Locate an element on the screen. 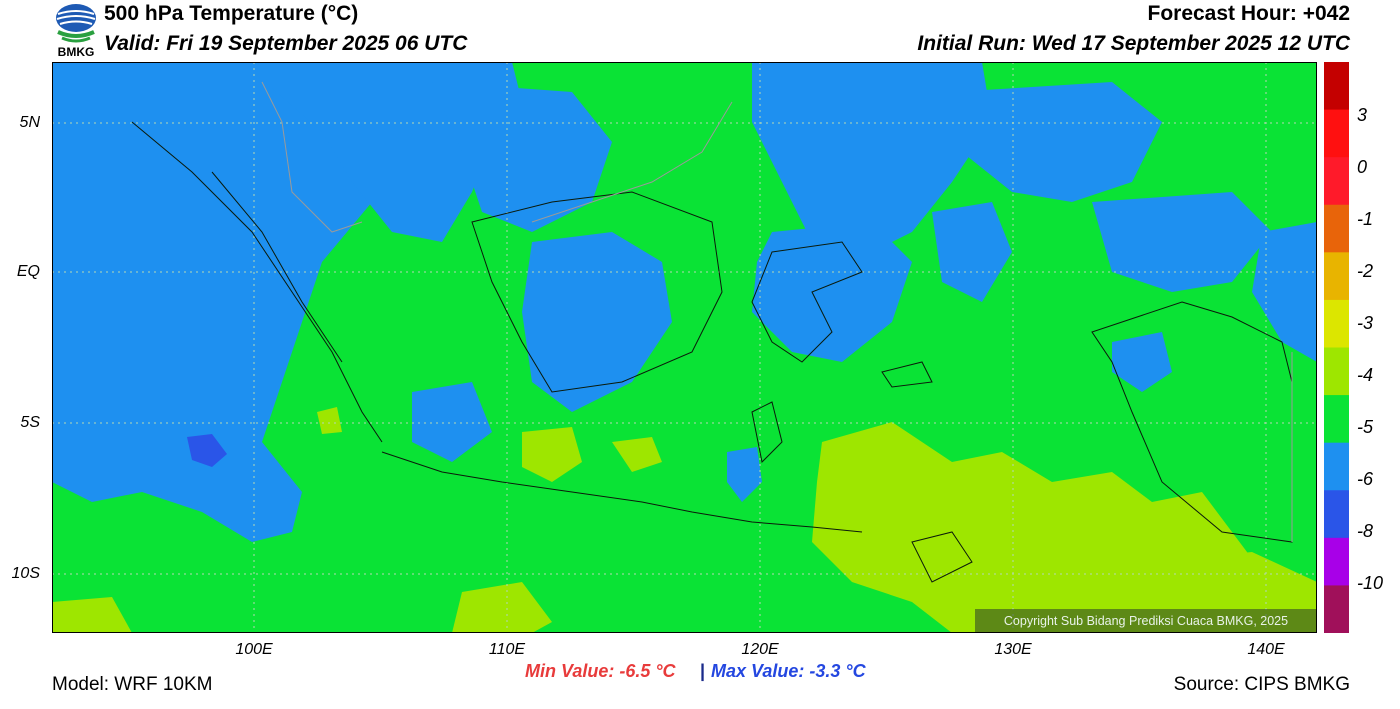  source-label: Source: CIPS BMKG is located at coordinates (1261, 684).